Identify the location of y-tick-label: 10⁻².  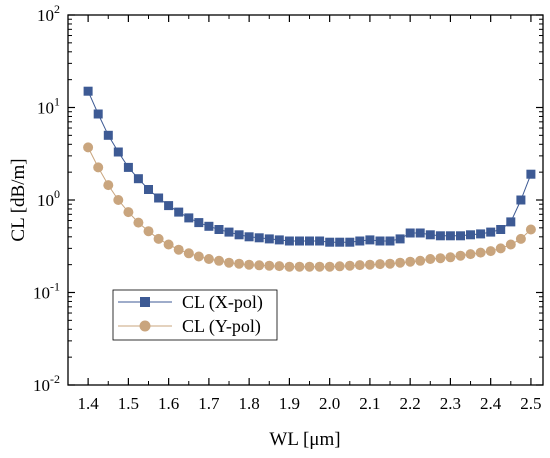
(46, 383).